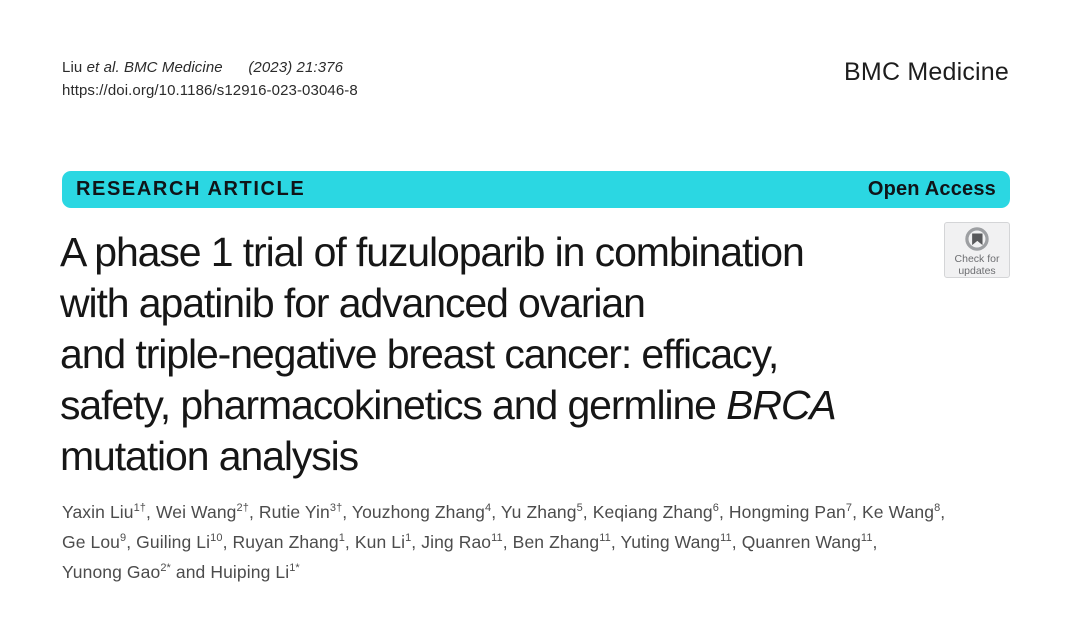  Describe the element at coordinates (173, 542) in the screenshot. I see `author-name: Guiling Li` at that location.